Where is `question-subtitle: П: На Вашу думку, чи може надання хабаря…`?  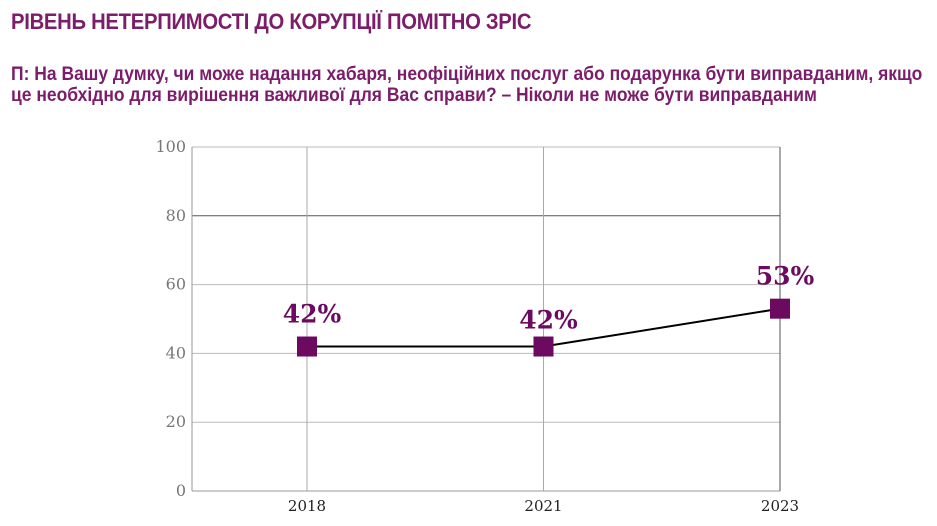 question-subtitle: П: На Вашу думку, чи може надання хабаря… is located at coordinates (467, 85).